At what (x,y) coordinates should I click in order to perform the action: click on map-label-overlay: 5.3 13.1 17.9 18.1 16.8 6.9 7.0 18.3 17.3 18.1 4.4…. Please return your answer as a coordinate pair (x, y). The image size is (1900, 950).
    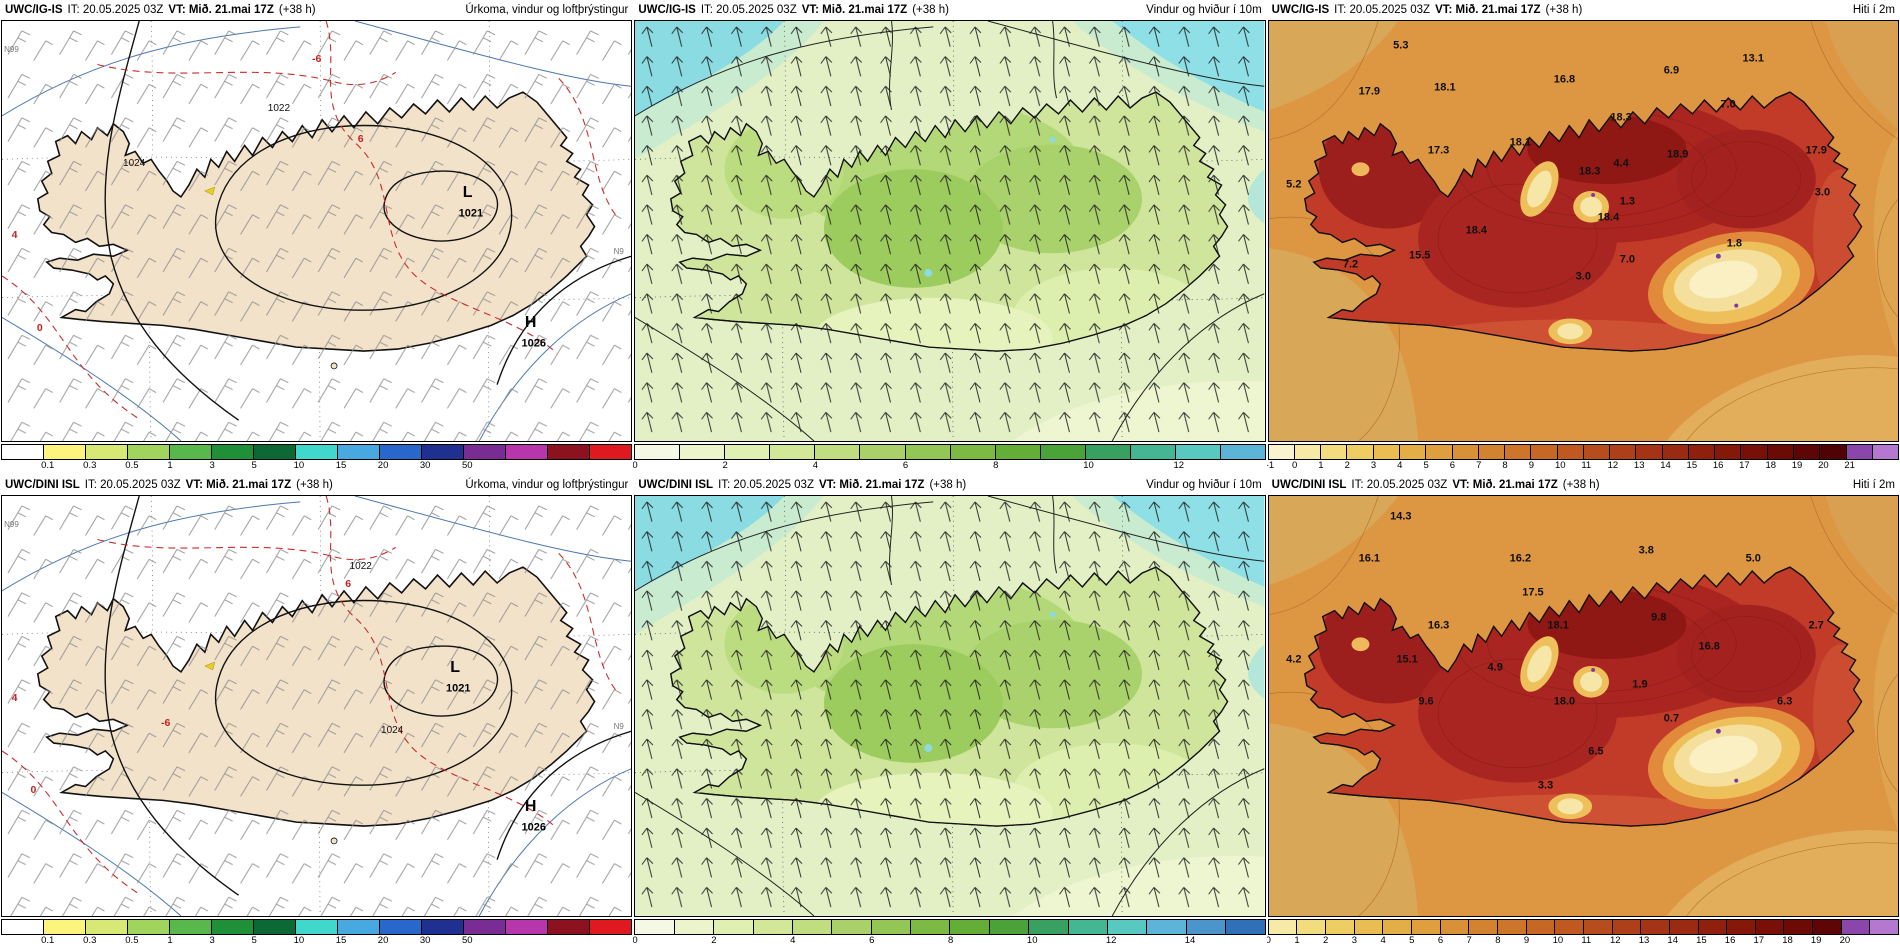
    Looking at the image, I should click on (1583, 231).